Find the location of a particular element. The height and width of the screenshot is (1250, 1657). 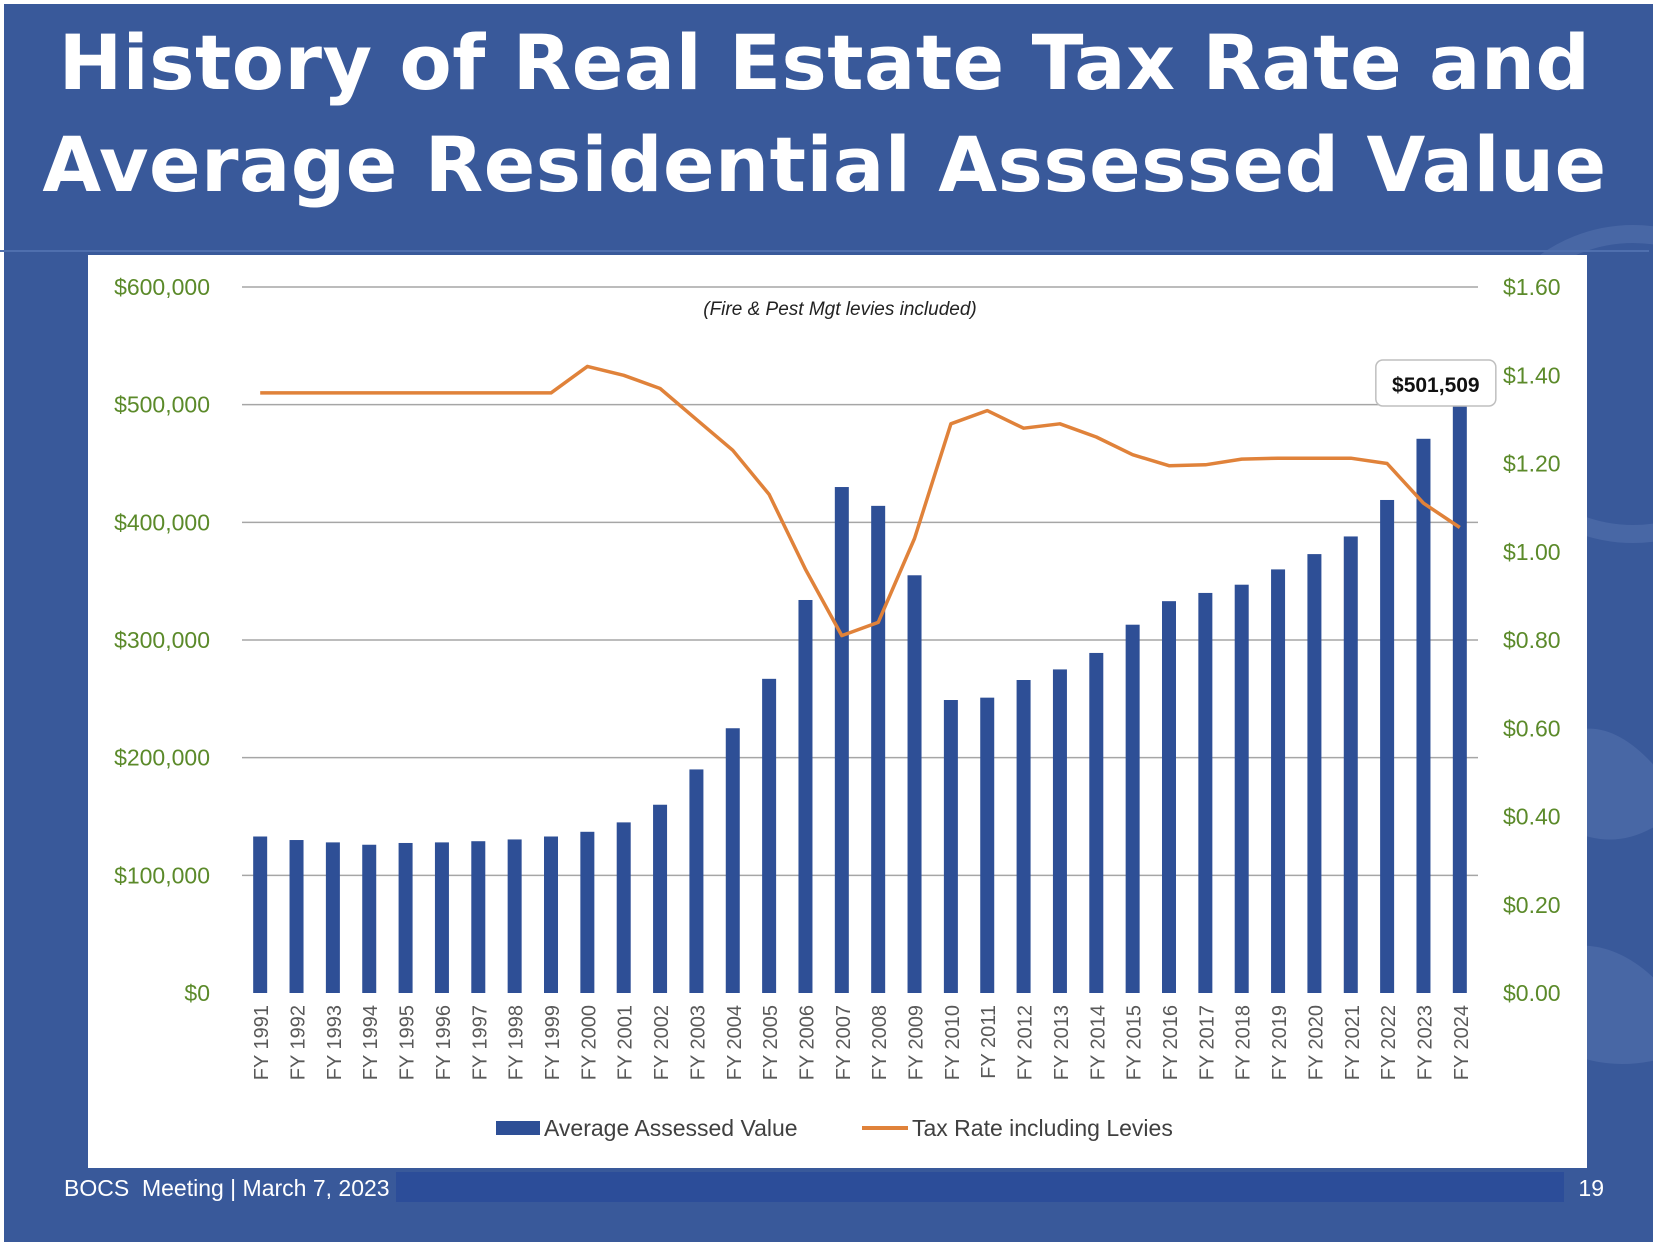

legend-bar-swatch is located at coordinates (518, 1128).